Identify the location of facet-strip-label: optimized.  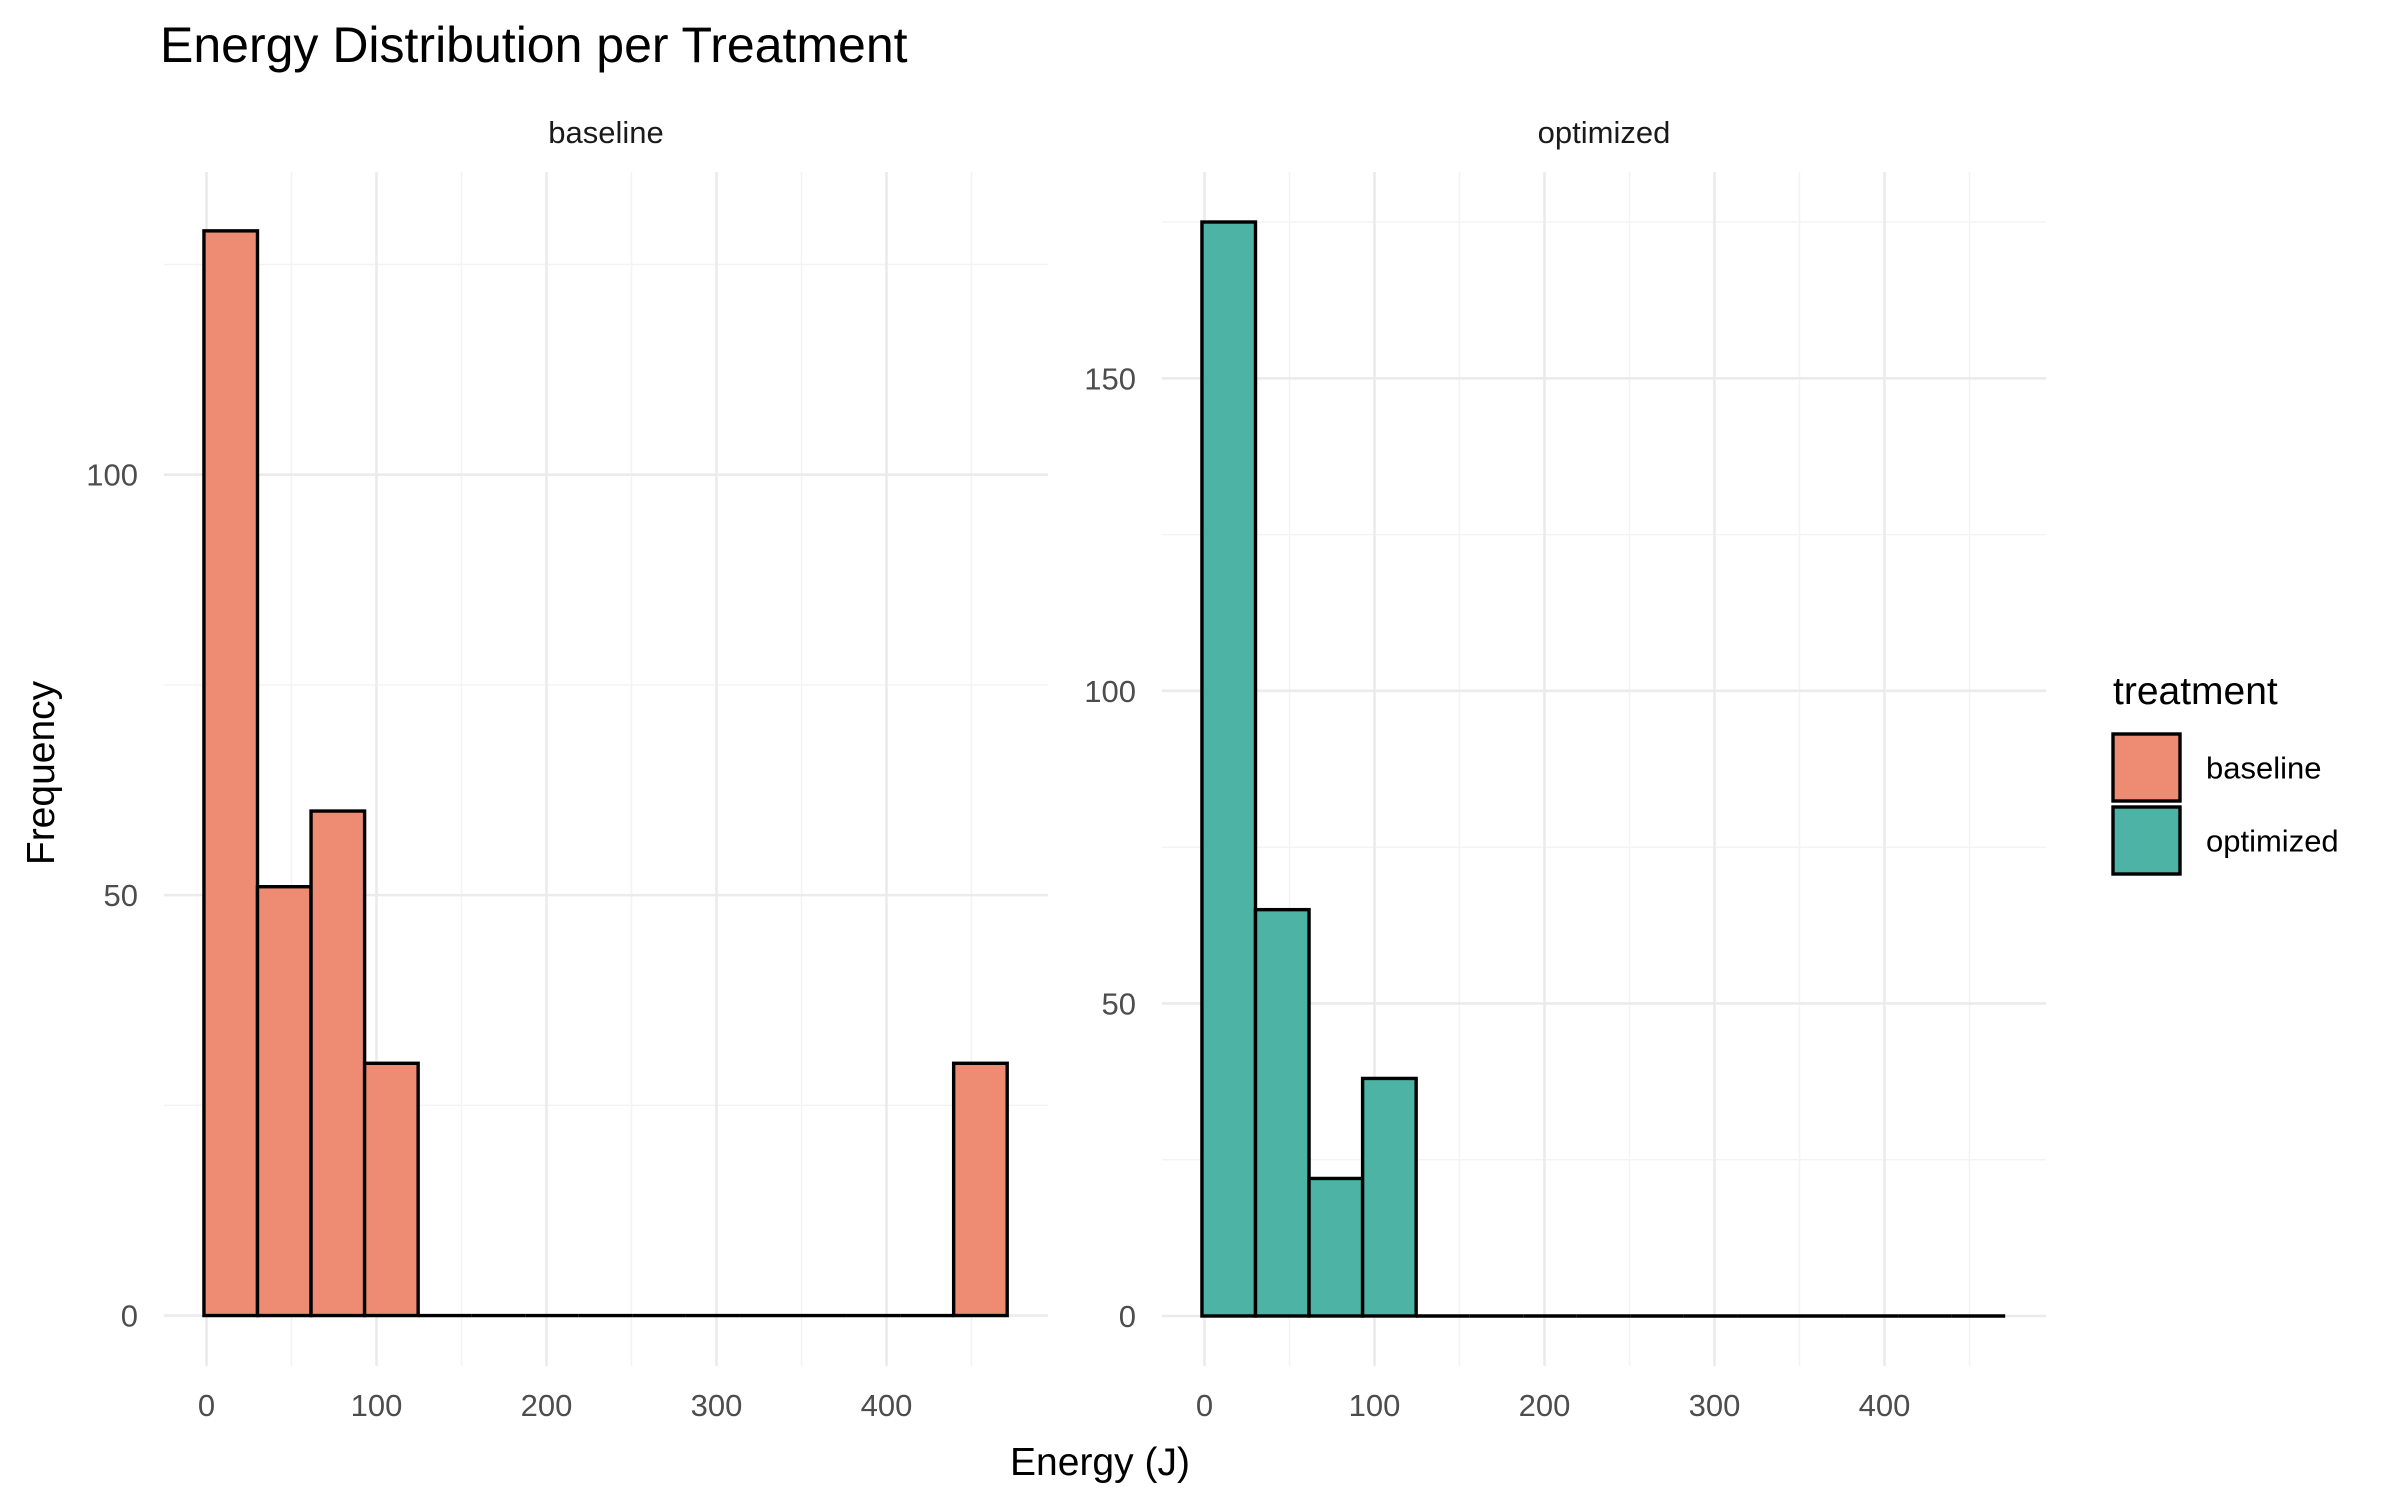
(1604, 132).